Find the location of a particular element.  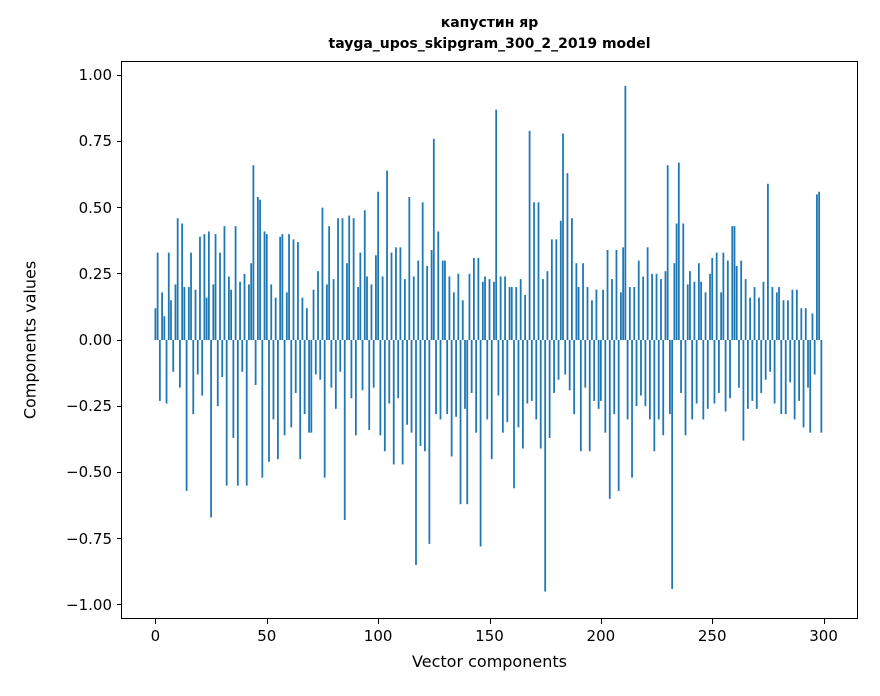

chart-title-line1: капустин яр is located at coordinates (489, 23).